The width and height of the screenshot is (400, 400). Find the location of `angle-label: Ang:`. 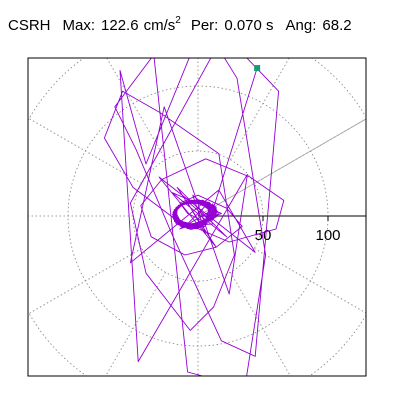

angle-label: Ang: is located at coordinates (301, 25).